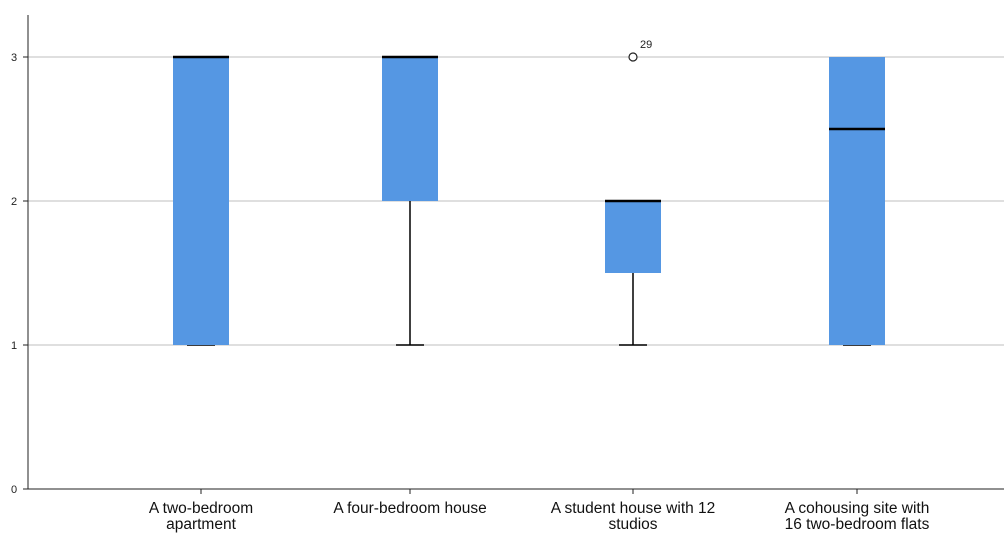  Describe the element at coordinates (857, 524) in the screenshot. I see `category-label: 16 two-bedroom flats` at that location.